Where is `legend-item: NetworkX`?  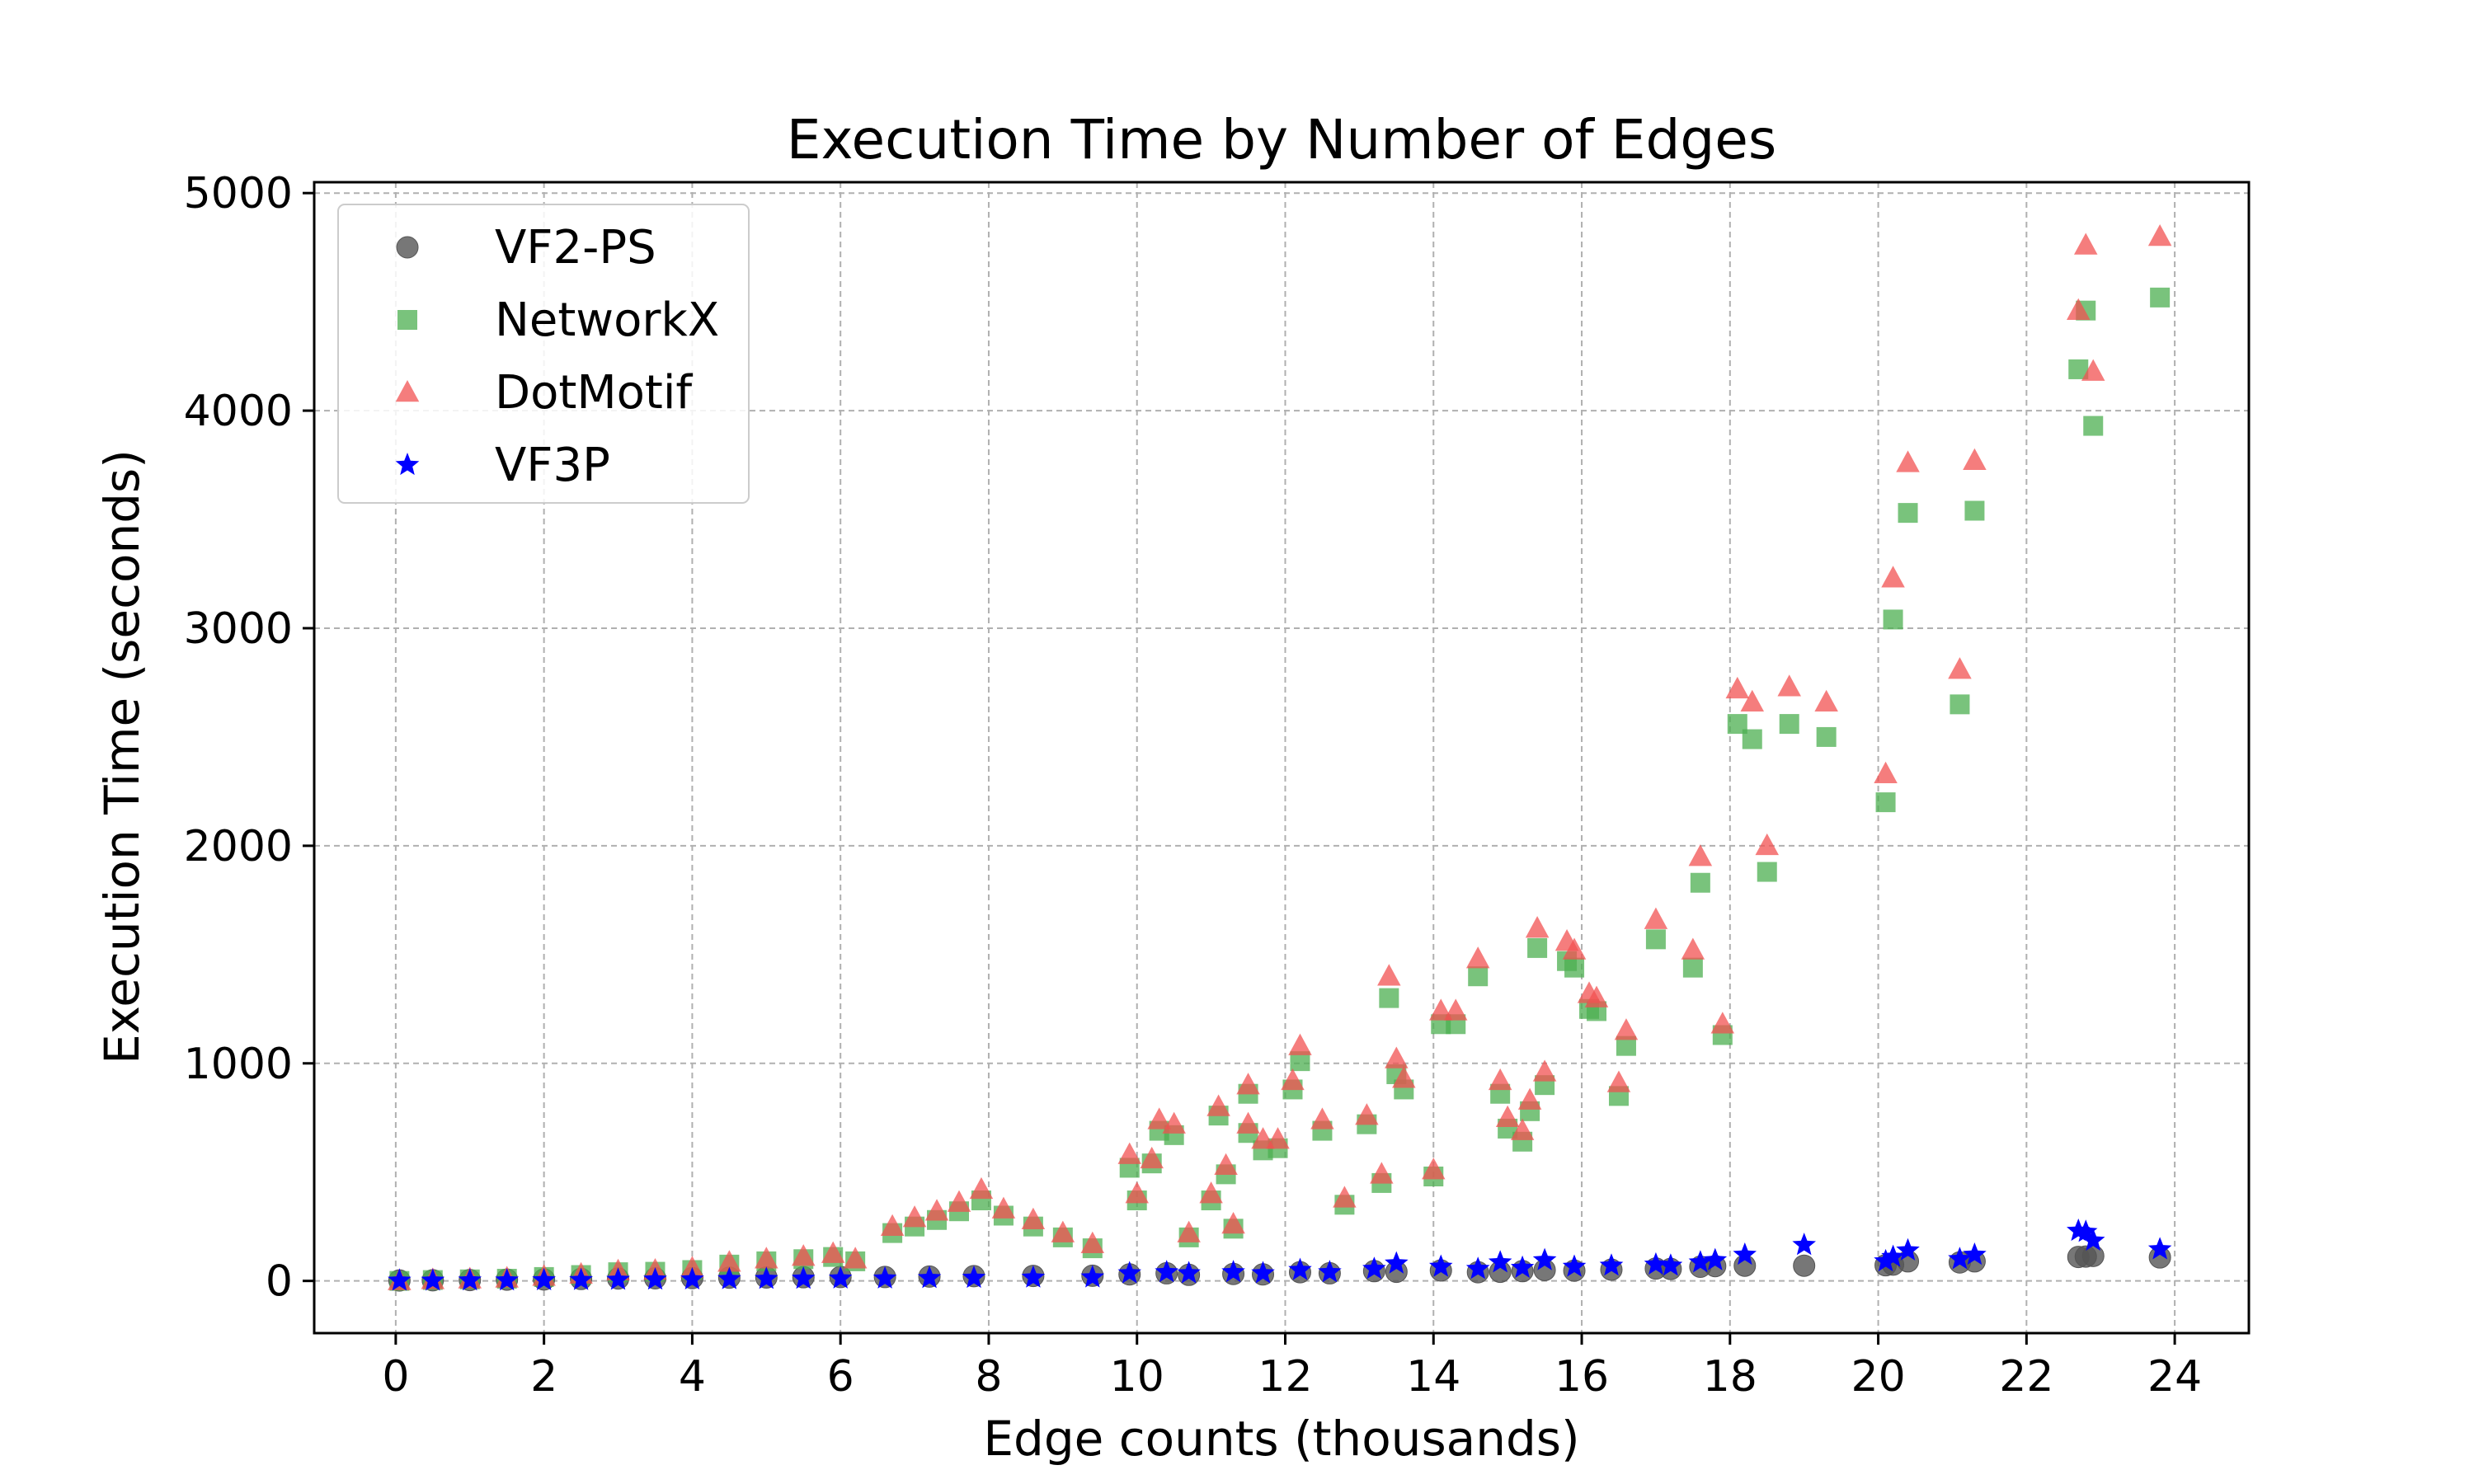
legend-item: NetworkX is located at coordinates (558, 320).